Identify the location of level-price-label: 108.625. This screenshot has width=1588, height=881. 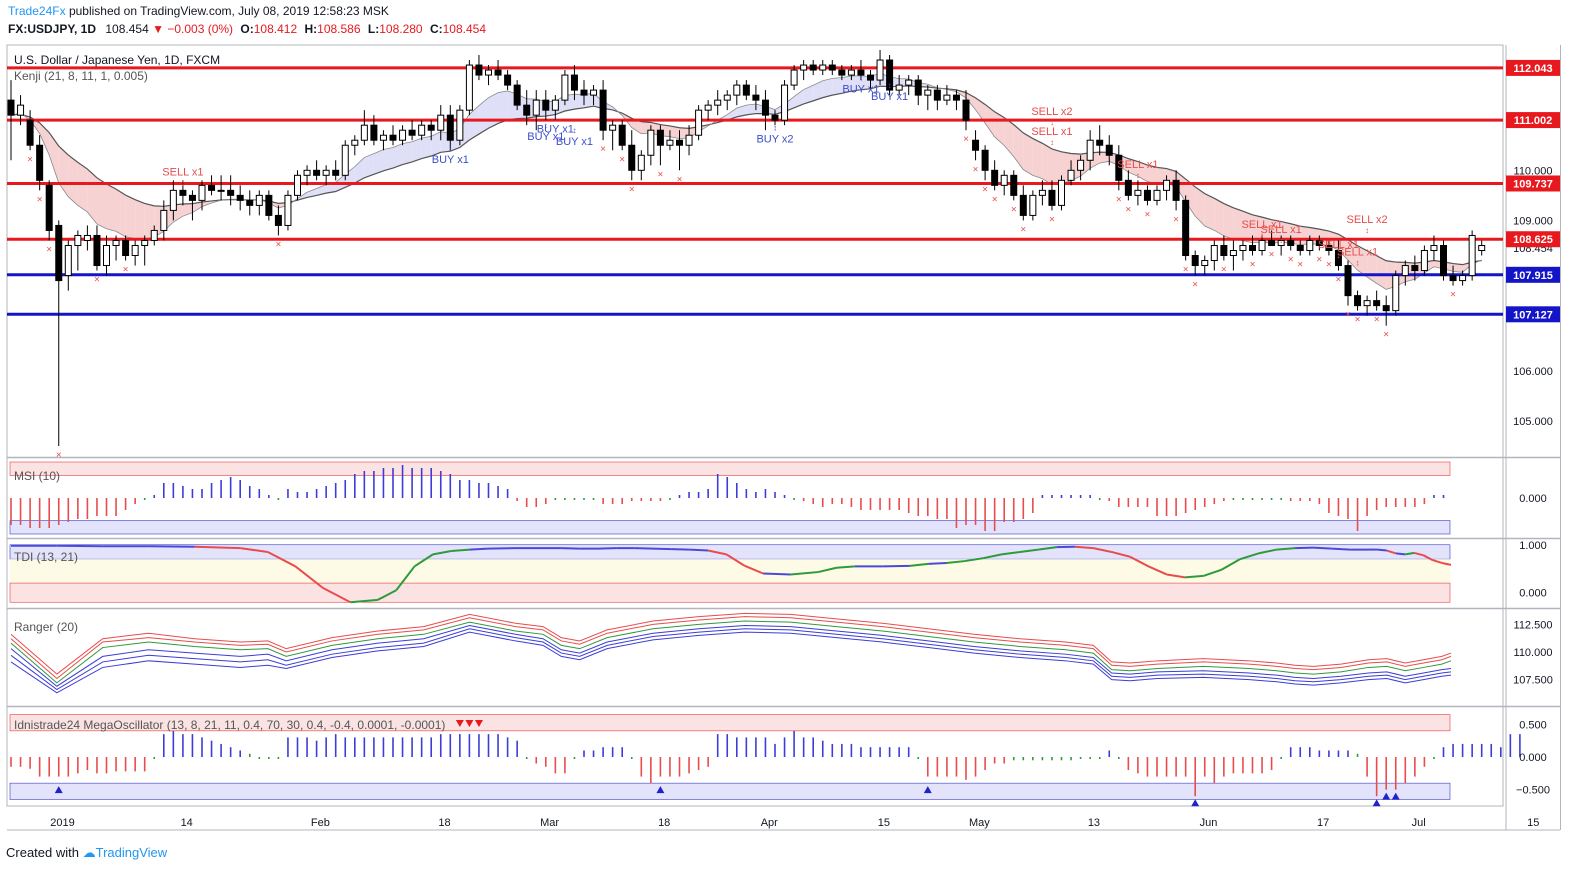
(1533, 240).